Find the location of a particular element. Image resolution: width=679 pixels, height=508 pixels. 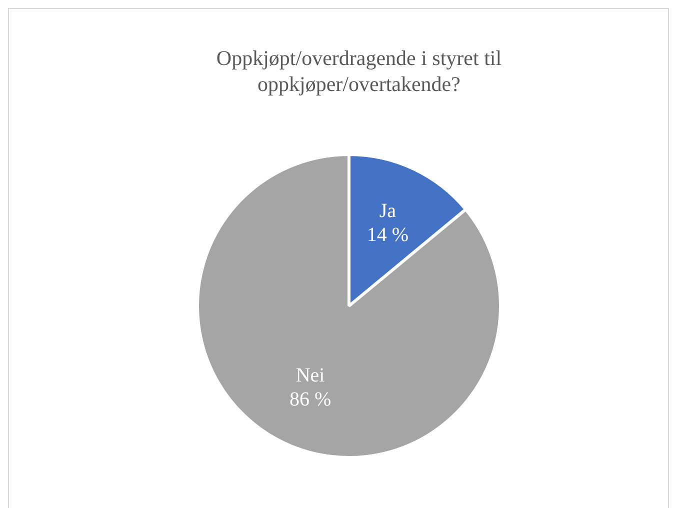

slice-label: Ja is located at coordinates (387, 211).